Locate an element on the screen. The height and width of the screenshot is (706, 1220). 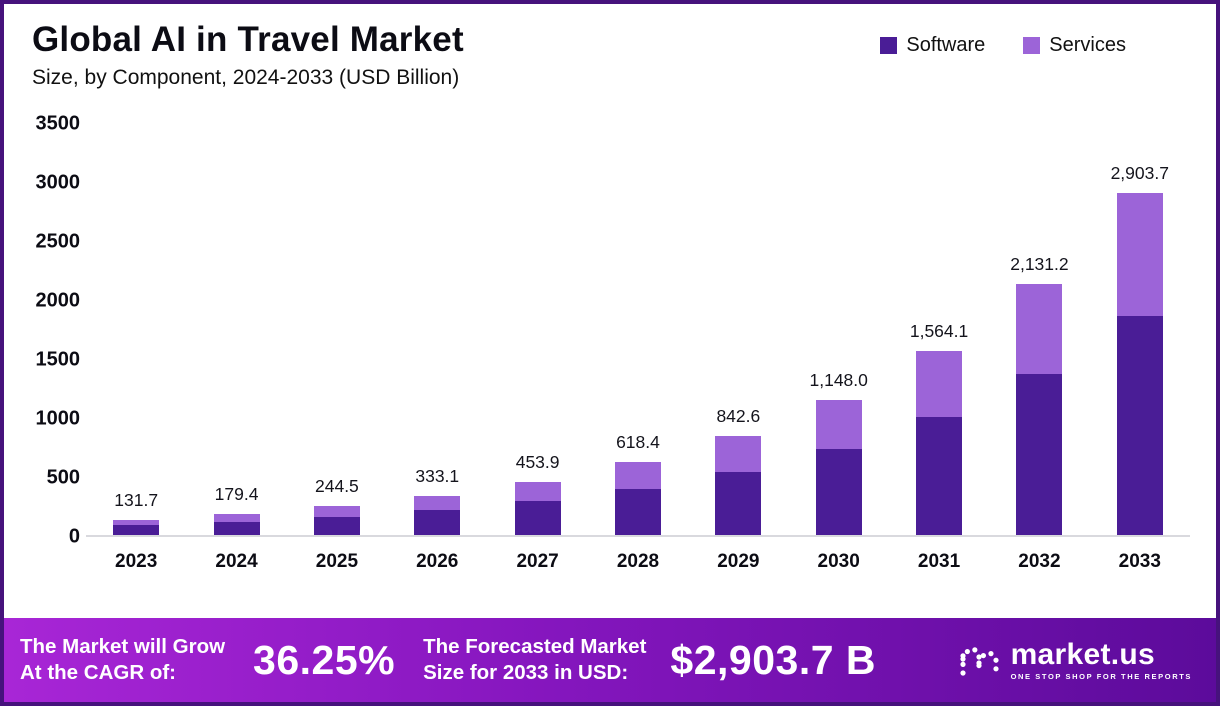
y-tick-1500: 1500 is located at coordinates (58, 359).